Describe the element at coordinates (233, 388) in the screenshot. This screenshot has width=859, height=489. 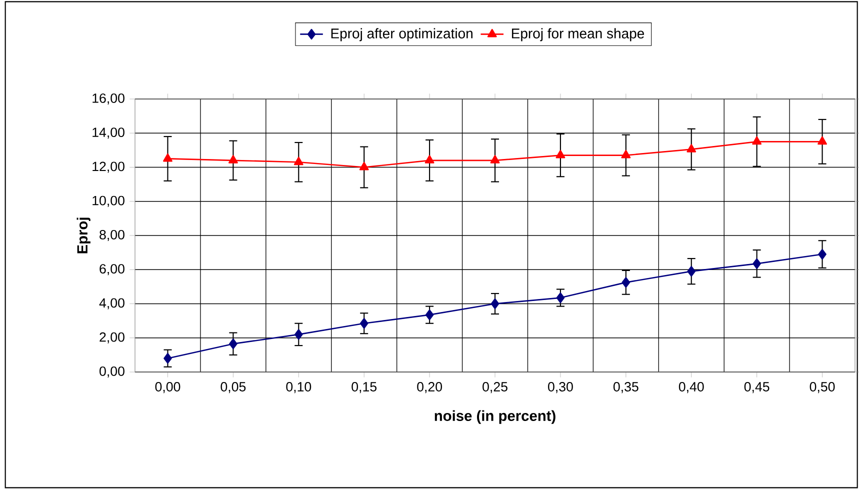
I see `x-tick-label: 0,05` at that location.